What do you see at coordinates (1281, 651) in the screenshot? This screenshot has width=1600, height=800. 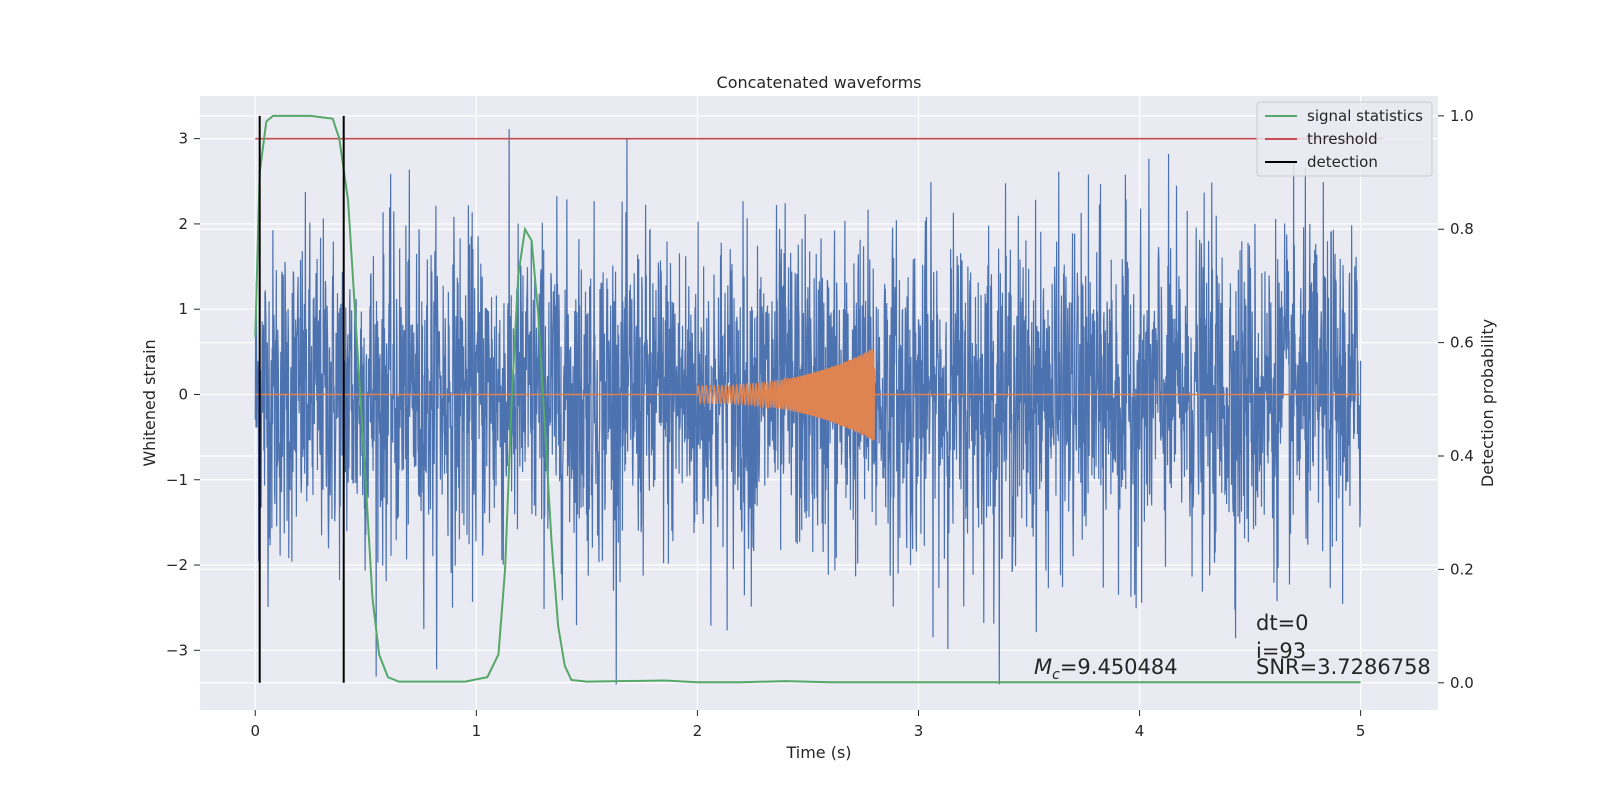 I see `annotation-i: i=93` at bounding box center [1281, 651].